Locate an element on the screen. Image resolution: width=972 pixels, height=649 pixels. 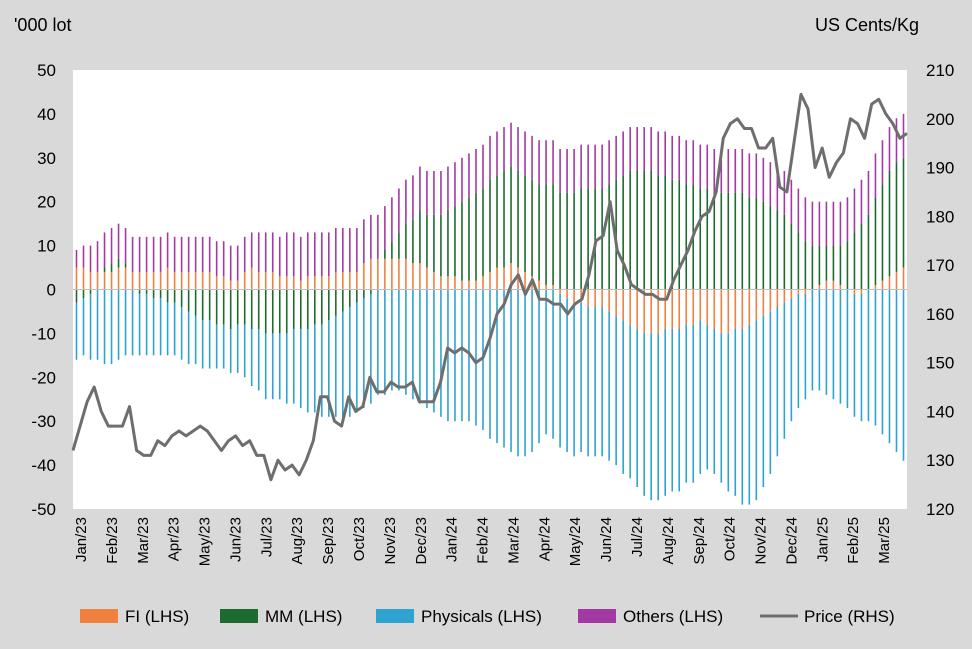
x-tick-label: Mar/25 is located at coordinates (884, 540).